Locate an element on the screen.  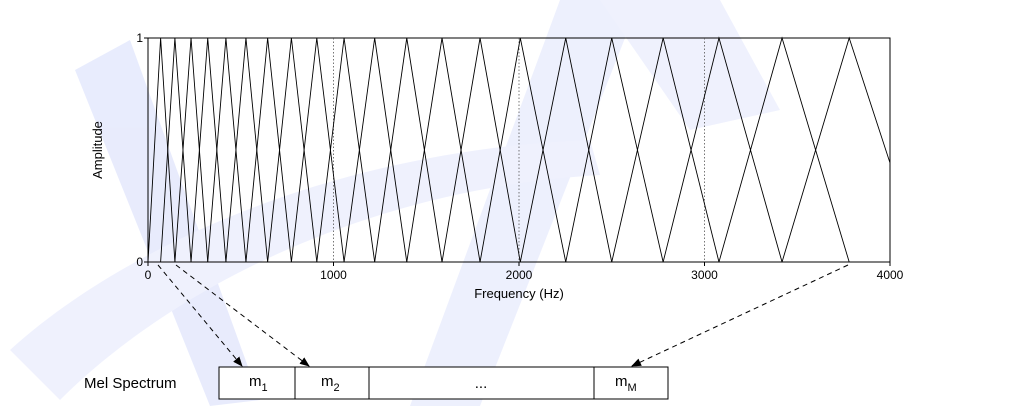
mel-spectrum-vector: m1 m2 ... mM is located at coordinates (443, 383).